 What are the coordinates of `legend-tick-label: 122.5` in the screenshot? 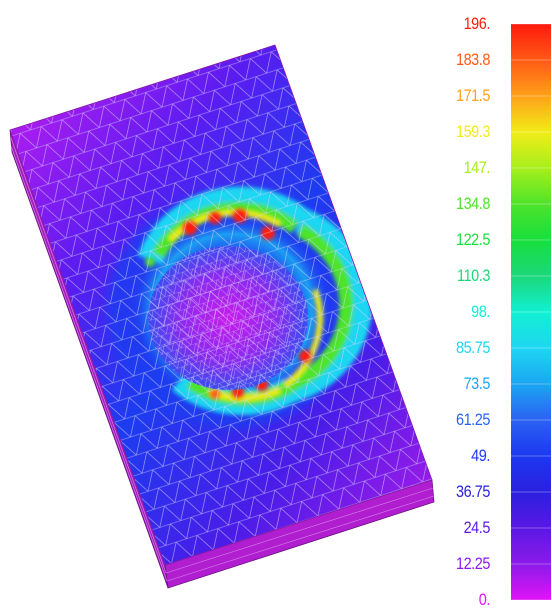 It's located at (472, 239).